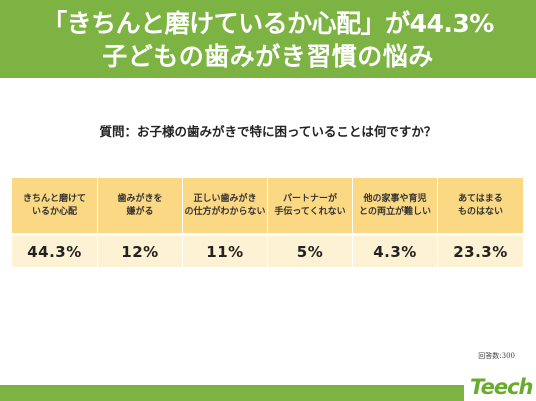  What do you see at coordinates (268, 393) in the screenshot?
I see `footer-bar` at bounding box center [268, 393].